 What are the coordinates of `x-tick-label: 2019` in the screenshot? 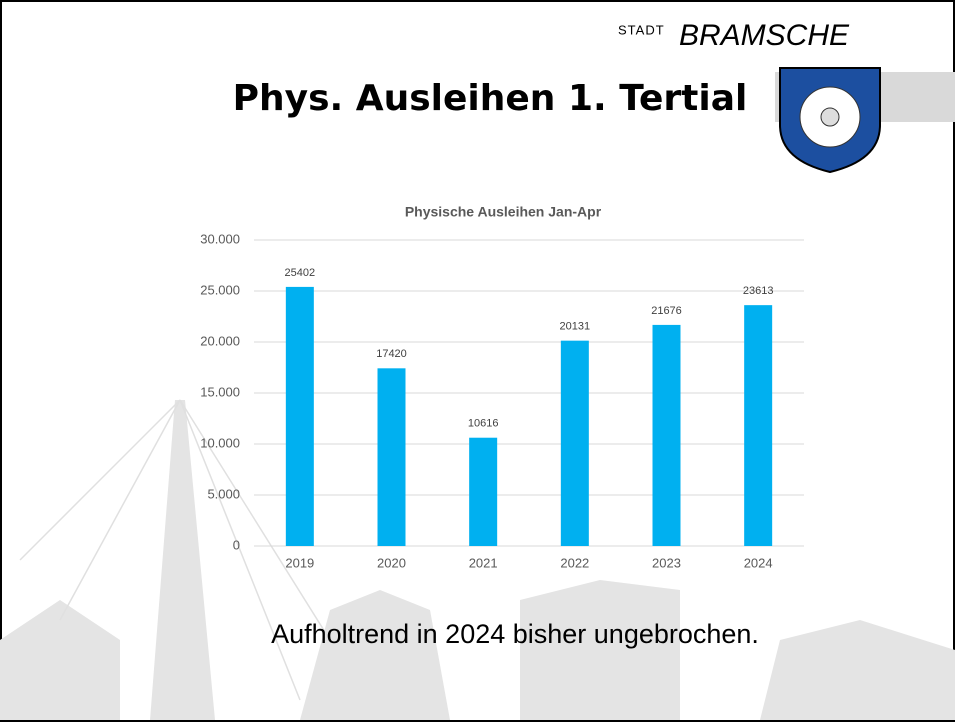 It's located at (299, 562).